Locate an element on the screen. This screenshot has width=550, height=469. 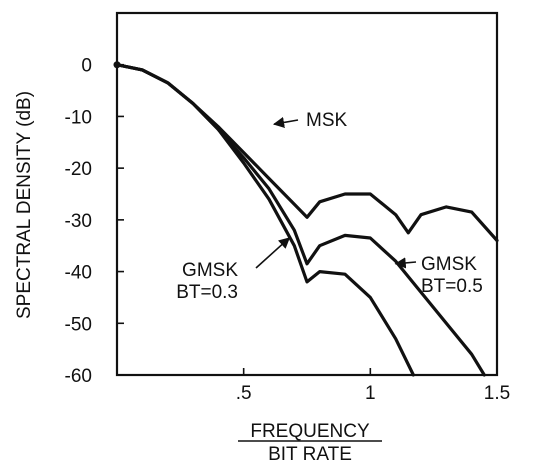
annotation-label-line: BT=0.5 is located at coordinates (452, 286).